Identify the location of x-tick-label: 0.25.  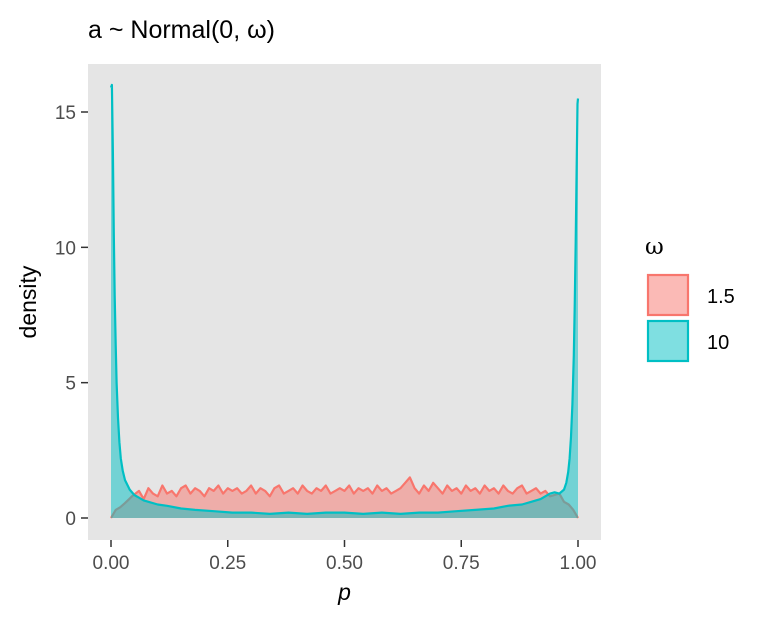
(227, 563).